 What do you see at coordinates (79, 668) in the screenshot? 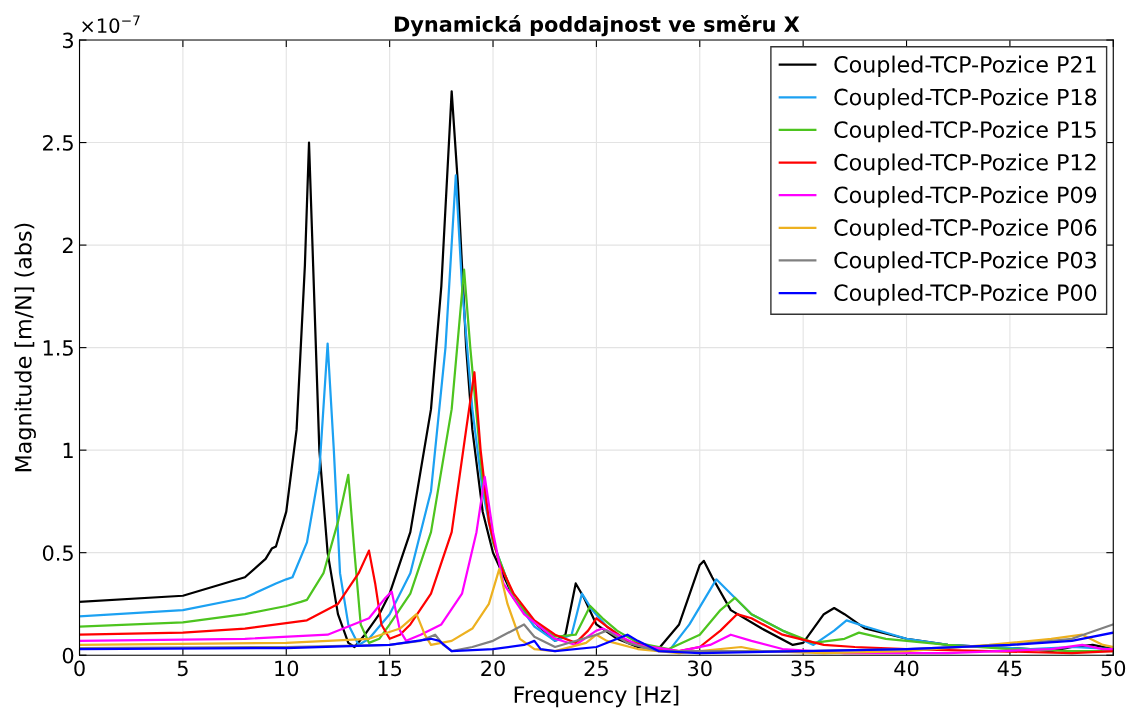
I see `x-tick-label: 0` at bounding box center [79, 668].